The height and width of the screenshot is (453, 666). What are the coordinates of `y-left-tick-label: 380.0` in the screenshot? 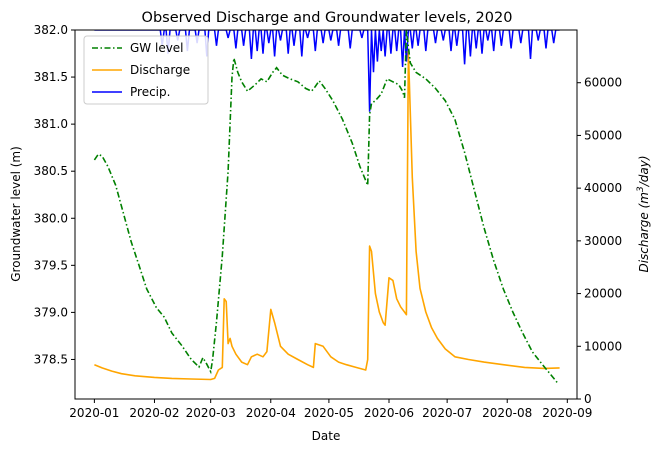 It's located at (51, 218).